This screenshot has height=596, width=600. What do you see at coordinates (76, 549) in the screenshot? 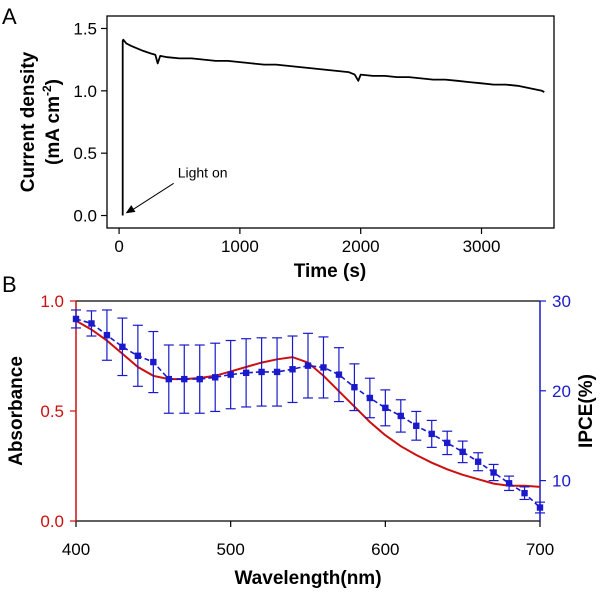
I see `panel-b-xtick-label: 400` at bounding box center [76, 549].